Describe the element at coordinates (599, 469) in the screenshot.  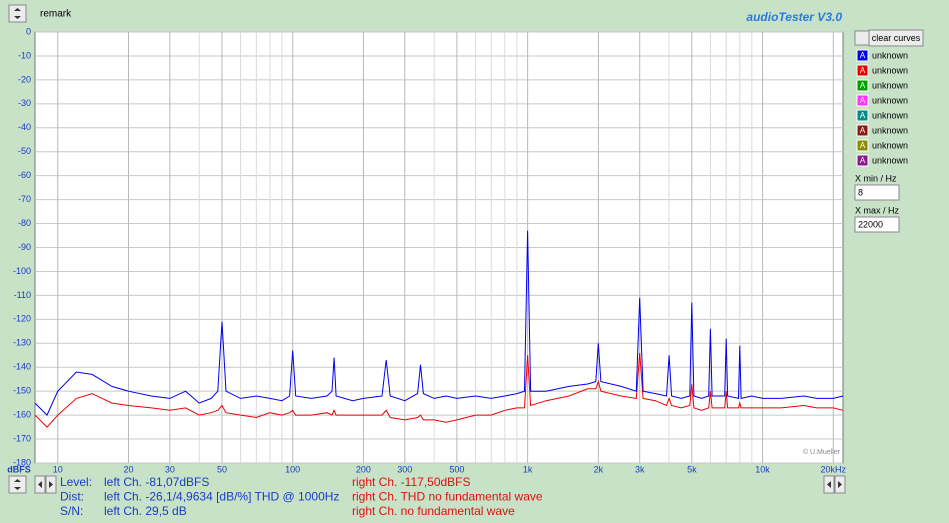
I see `x-tick-label: 2k` at that location.